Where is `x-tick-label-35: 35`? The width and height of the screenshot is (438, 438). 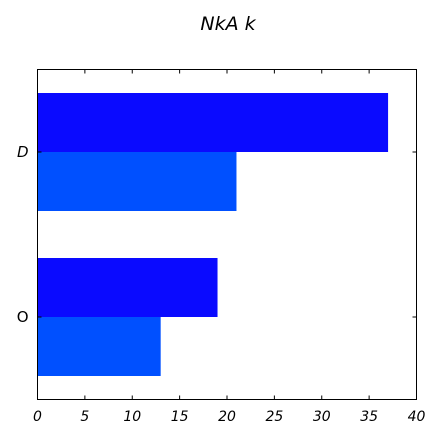
x-tick-label-35: 35 is located at coordinates (369, 417).